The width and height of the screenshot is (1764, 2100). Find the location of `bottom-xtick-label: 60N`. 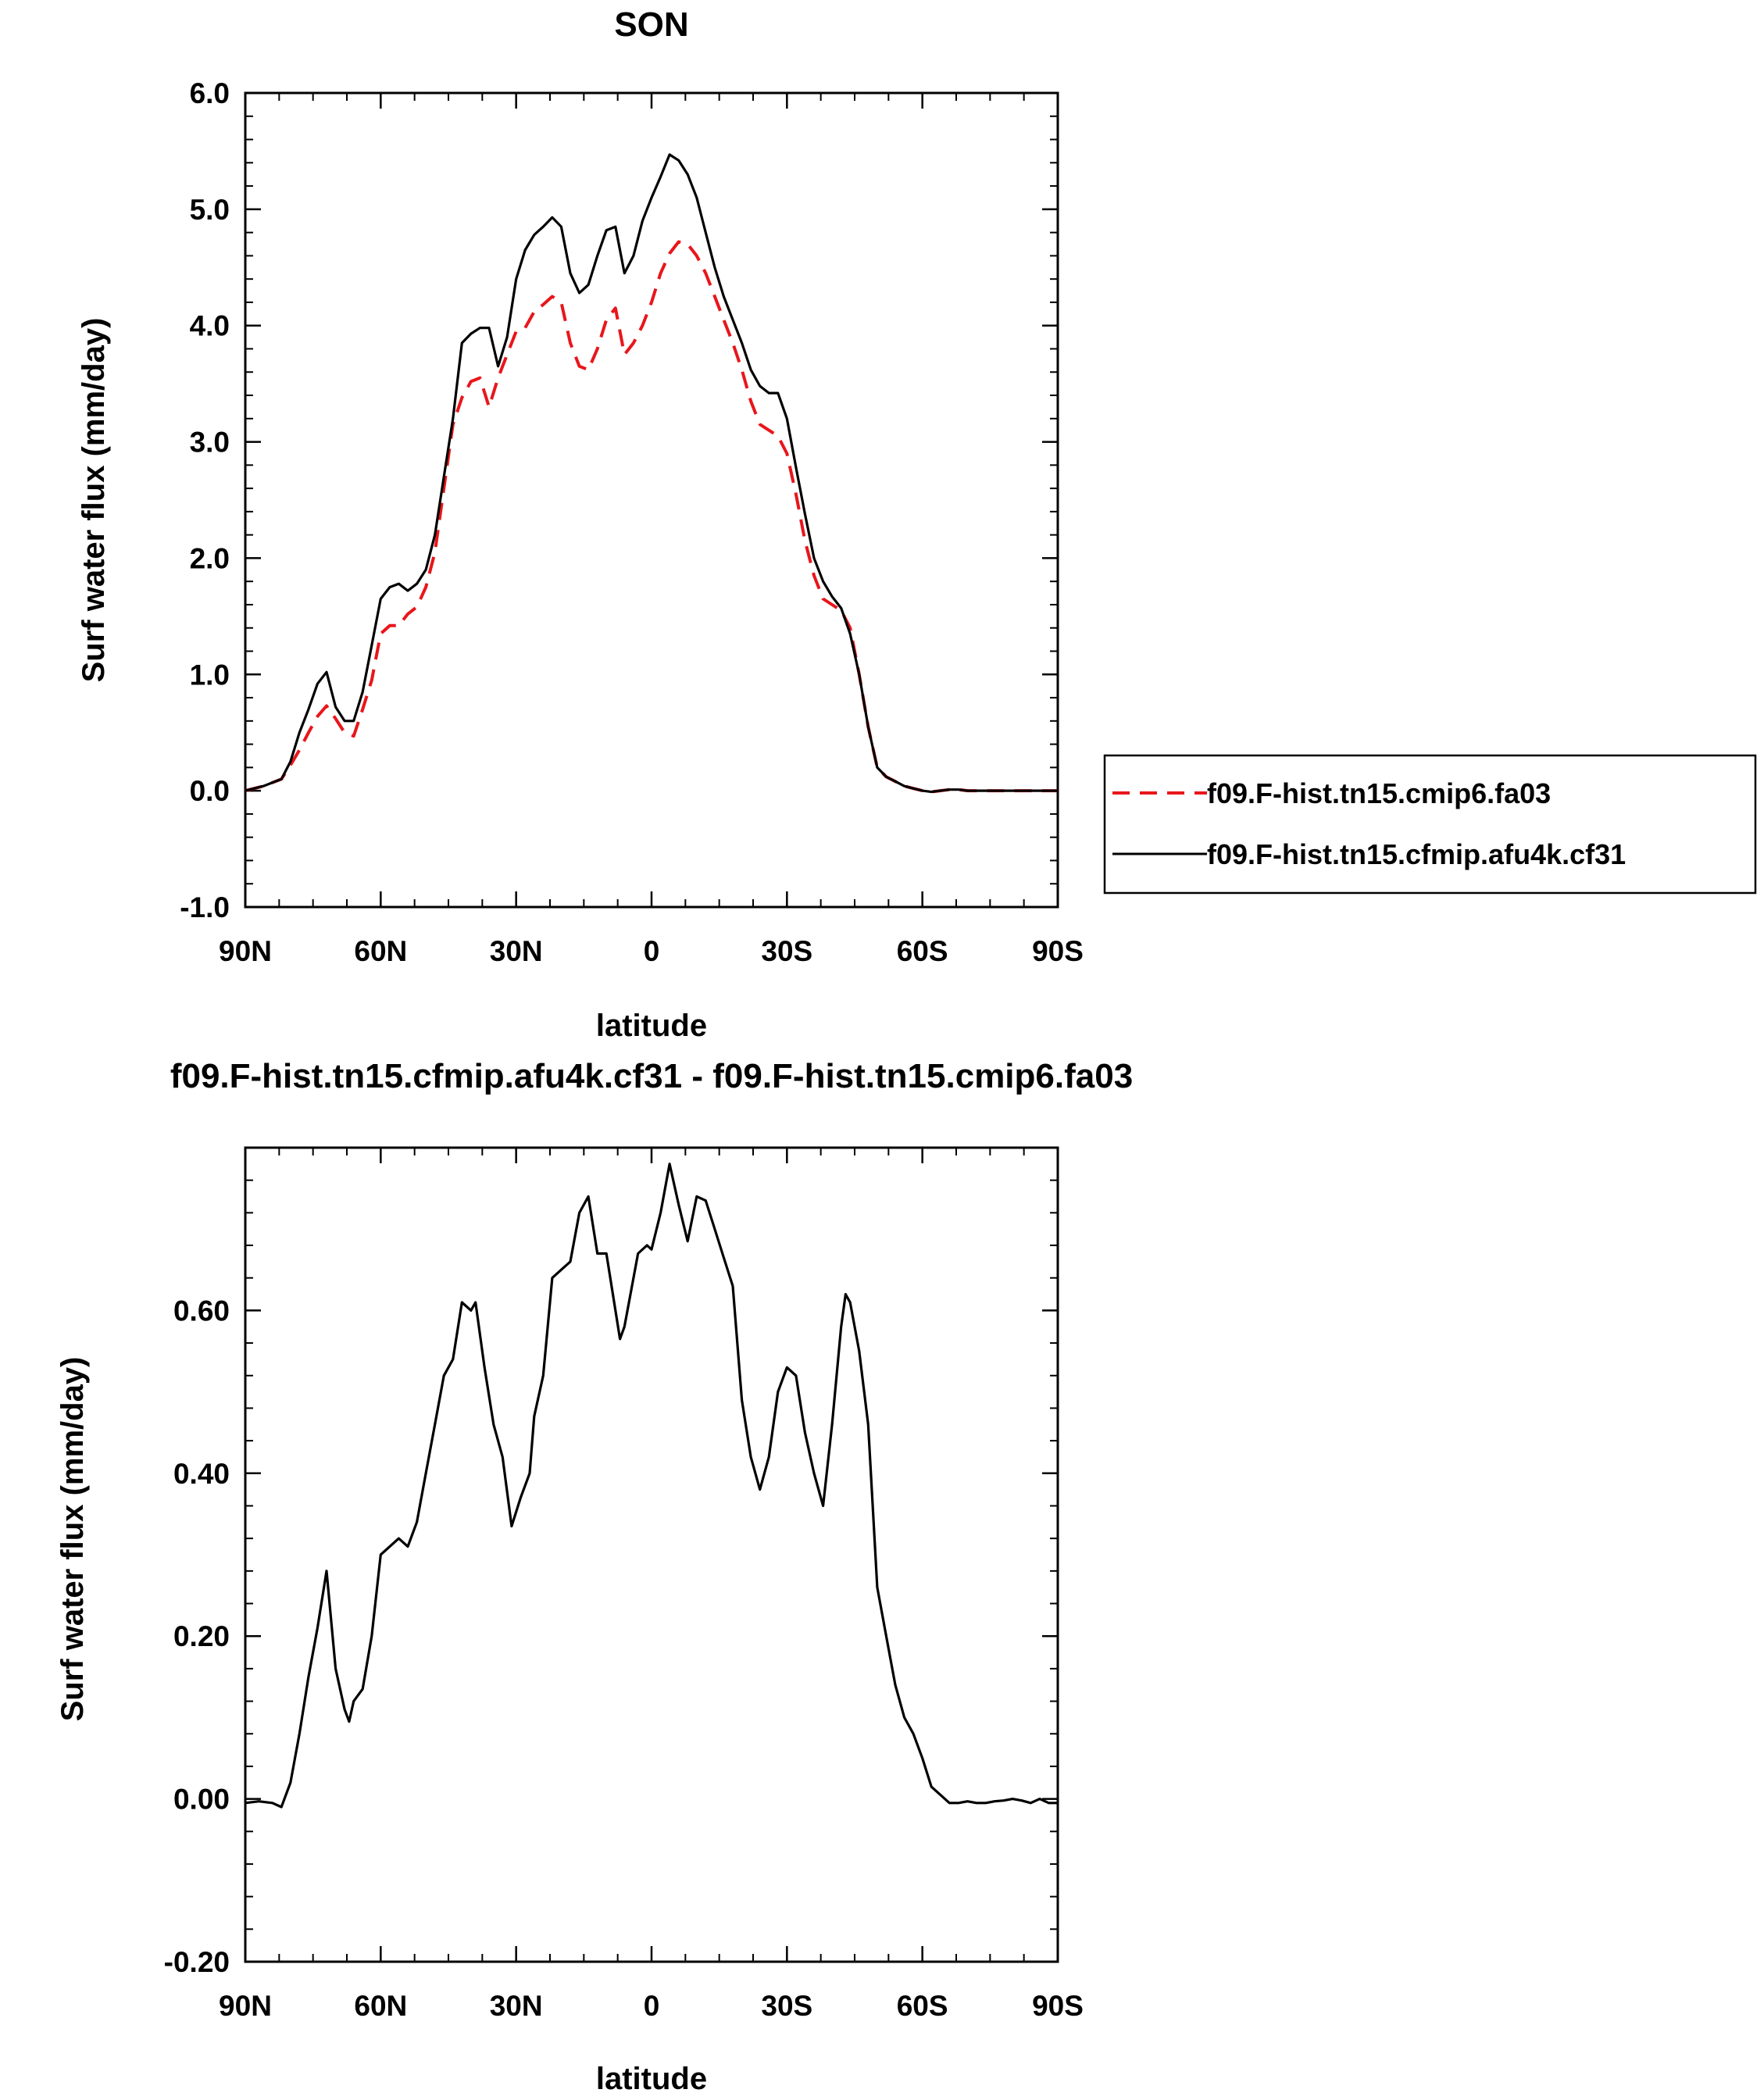

bottom-xtick-label: 60N is located at coordinates (381, 2006).